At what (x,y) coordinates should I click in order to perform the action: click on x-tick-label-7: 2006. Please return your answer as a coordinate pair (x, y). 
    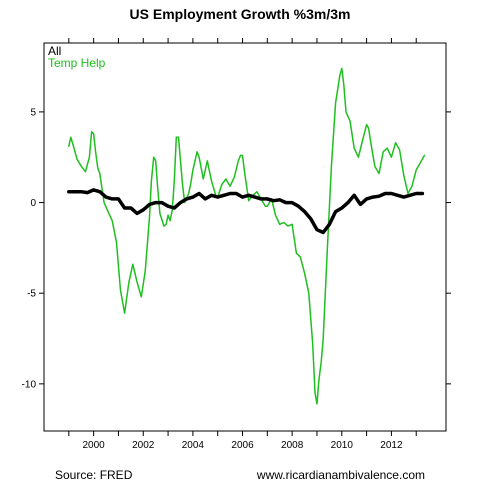
    Looking at the image, I should click on (242, 445).